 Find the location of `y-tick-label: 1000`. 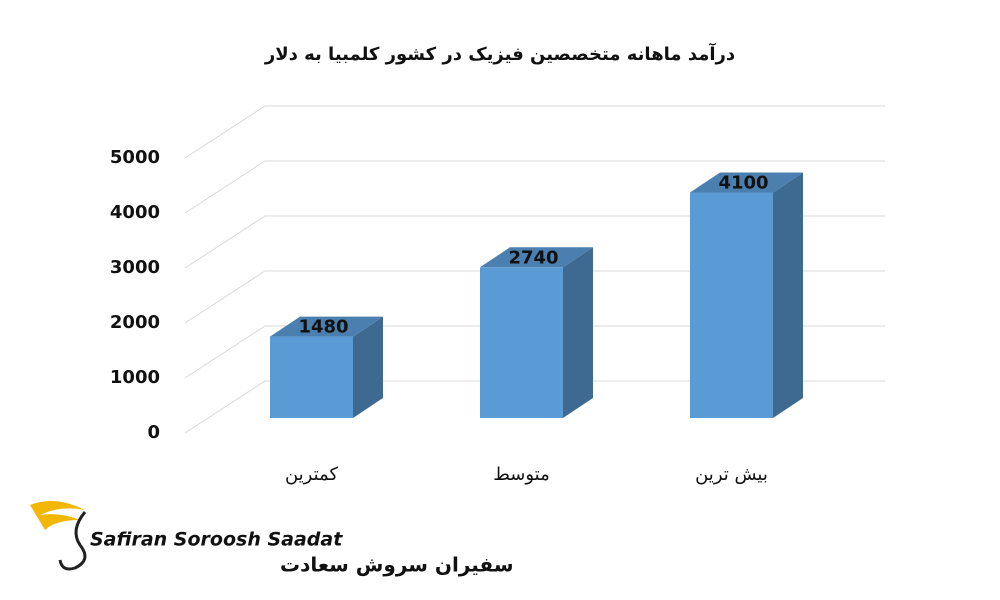

y-tick-label: 1000 is located at coordinates (135, 377).